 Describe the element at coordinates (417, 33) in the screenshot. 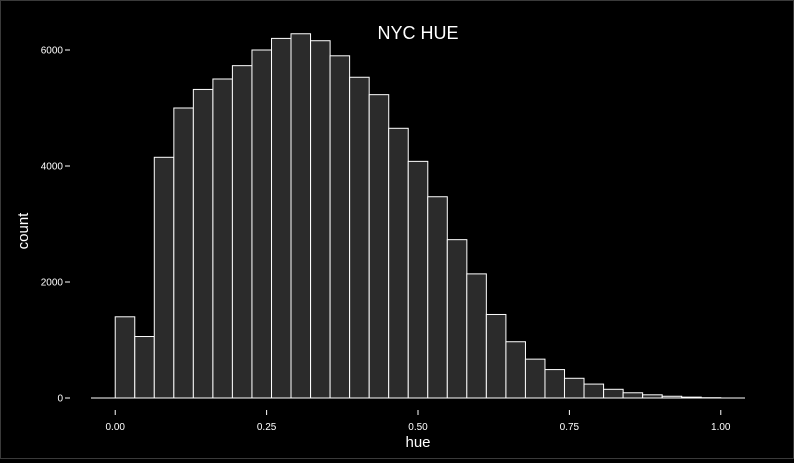

I see `chart-title: NYC HUE` at that location.